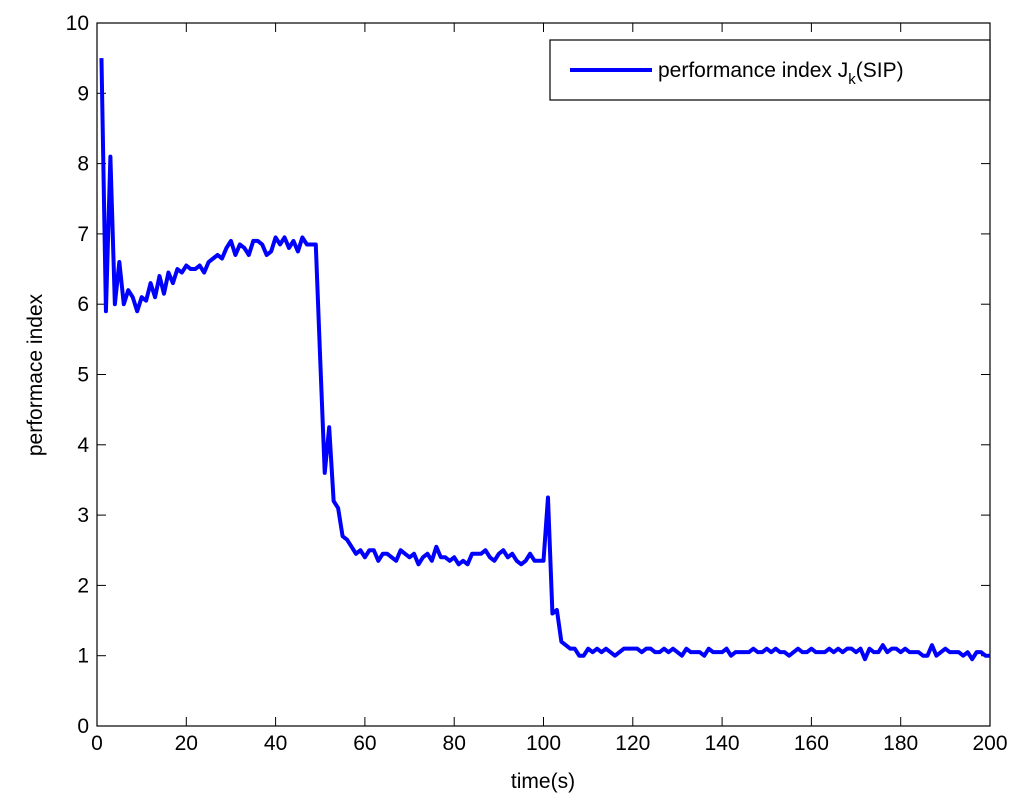 This screenshot has width=1024, height=810. What do you see at coordinates (543, 781) in the screenshot?
I see `x-axis-label: time(s)` at bounding box center [543, 781].